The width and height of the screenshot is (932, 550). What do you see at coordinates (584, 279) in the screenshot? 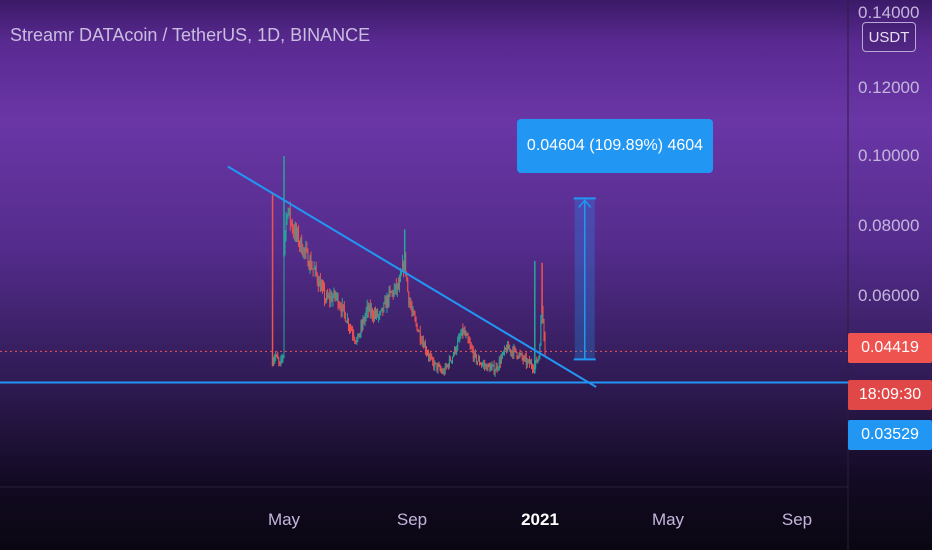
I see `measure-tool` at bounding box center [584, 279].